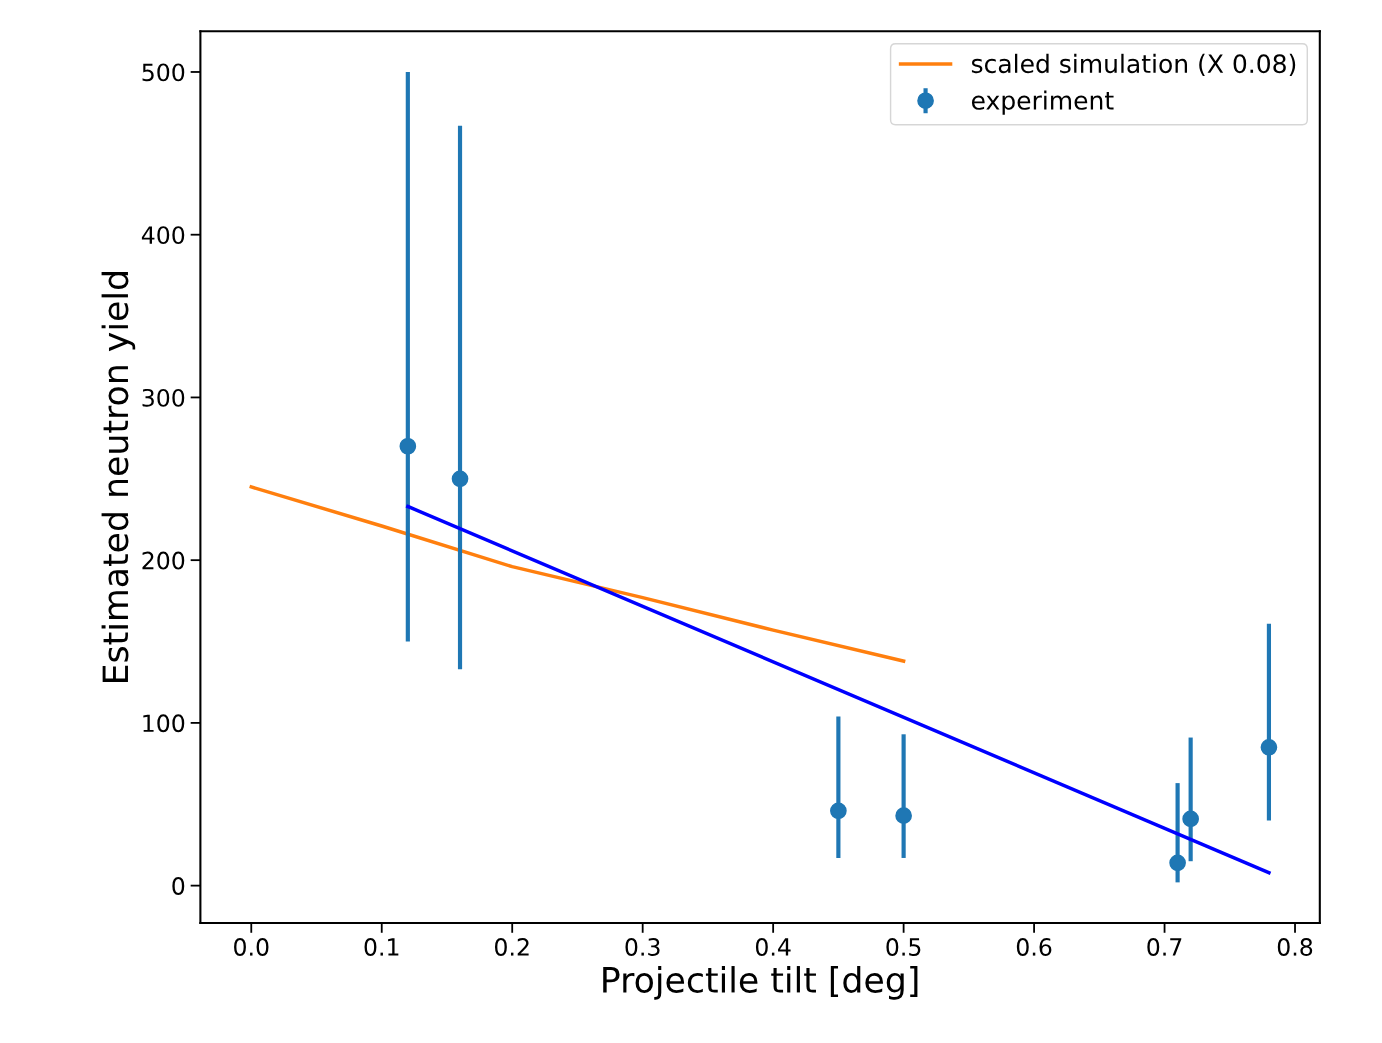 This screenshot has width=1382, height=1043. Describe the element at coordinates (1295, 947) in the screenshot. I see `x-tick-label: 0.8` at that location.